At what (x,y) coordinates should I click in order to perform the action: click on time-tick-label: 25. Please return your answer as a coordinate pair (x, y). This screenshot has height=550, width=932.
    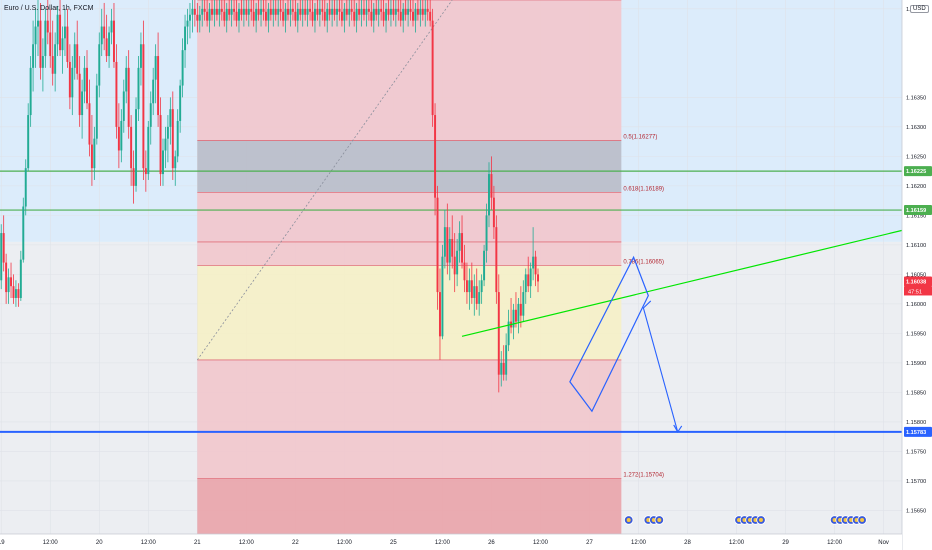
    Looking at the image, I should click on (393, 543).